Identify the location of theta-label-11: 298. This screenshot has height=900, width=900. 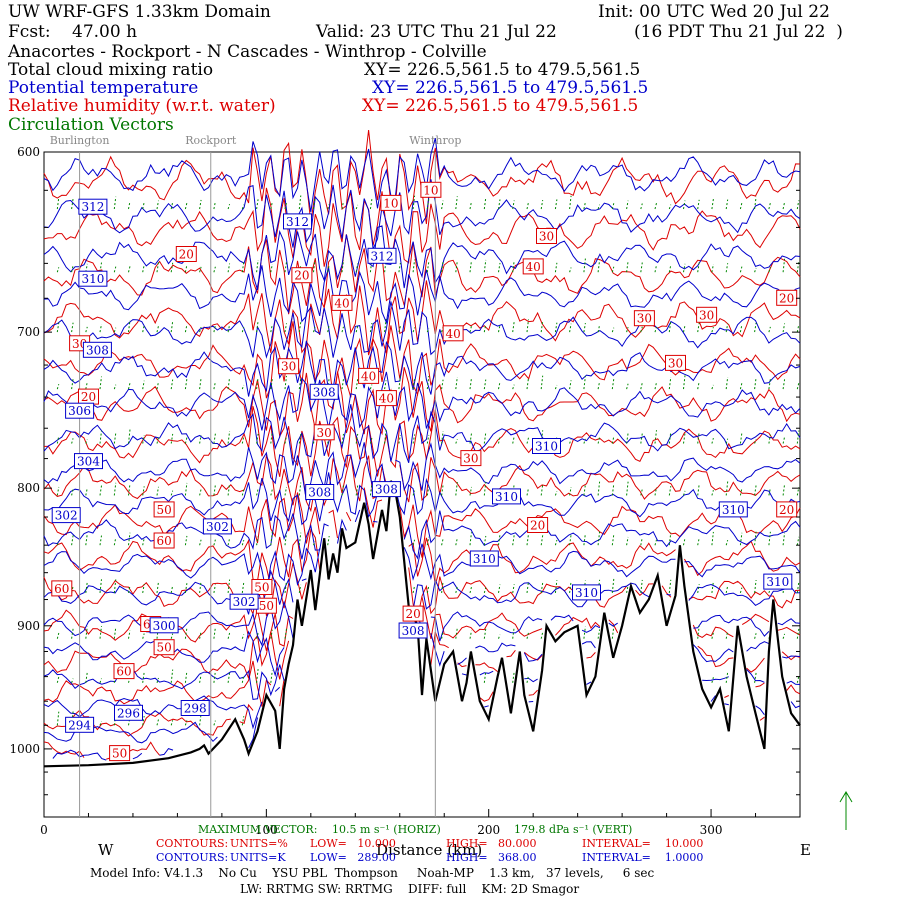
(195, 709).